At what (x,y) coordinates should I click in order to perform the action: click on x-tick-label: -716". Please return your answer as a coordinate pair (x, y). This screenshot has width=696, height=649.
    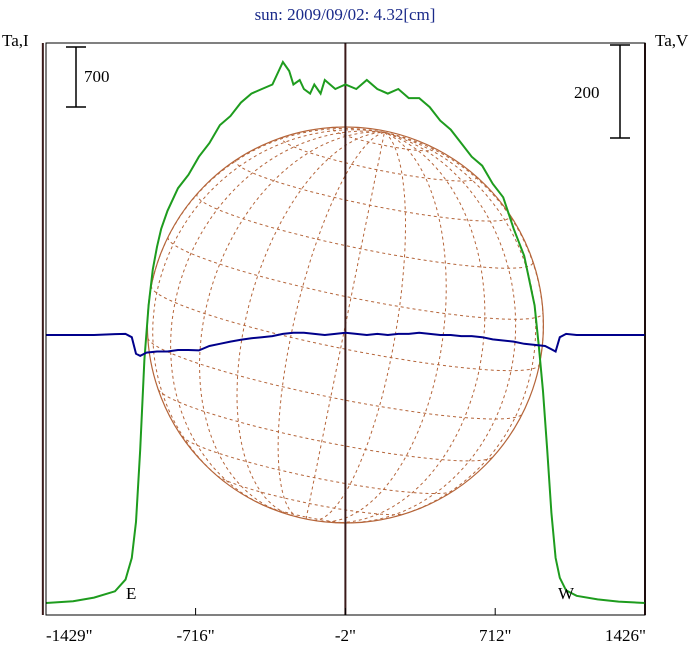
    Looking at the image, I should click on (196, 635).